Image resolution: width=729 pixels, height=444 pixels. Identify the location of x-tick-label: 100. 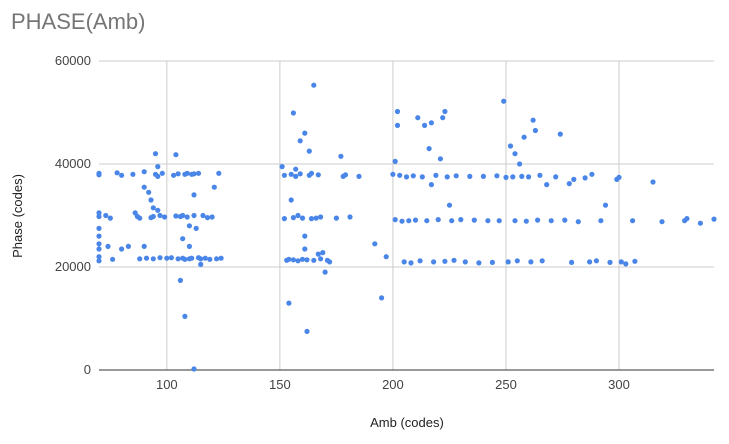
(167, 384).